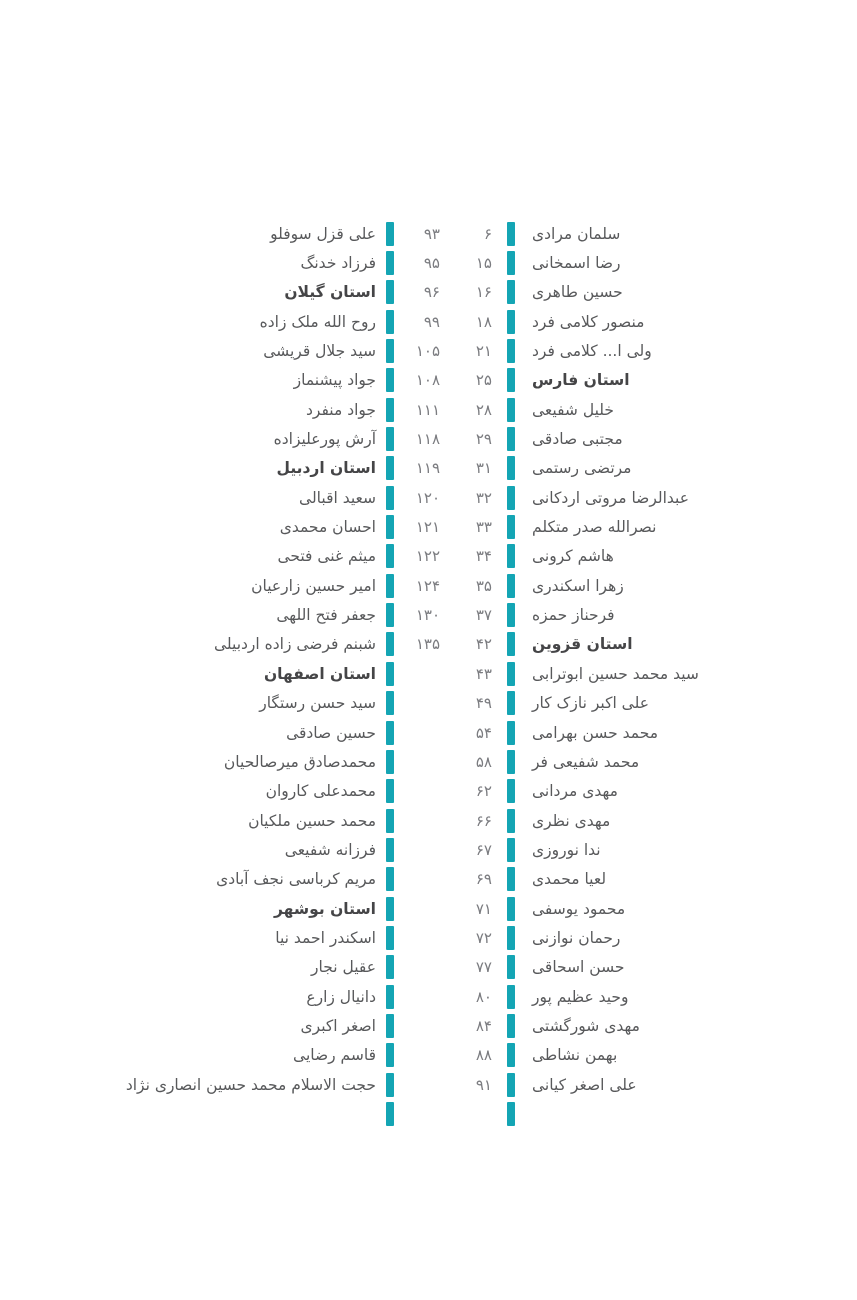 This screenshot has width=857, height=1300. I want to click on person-name: جواد پیشنماز, so click(335, 380).